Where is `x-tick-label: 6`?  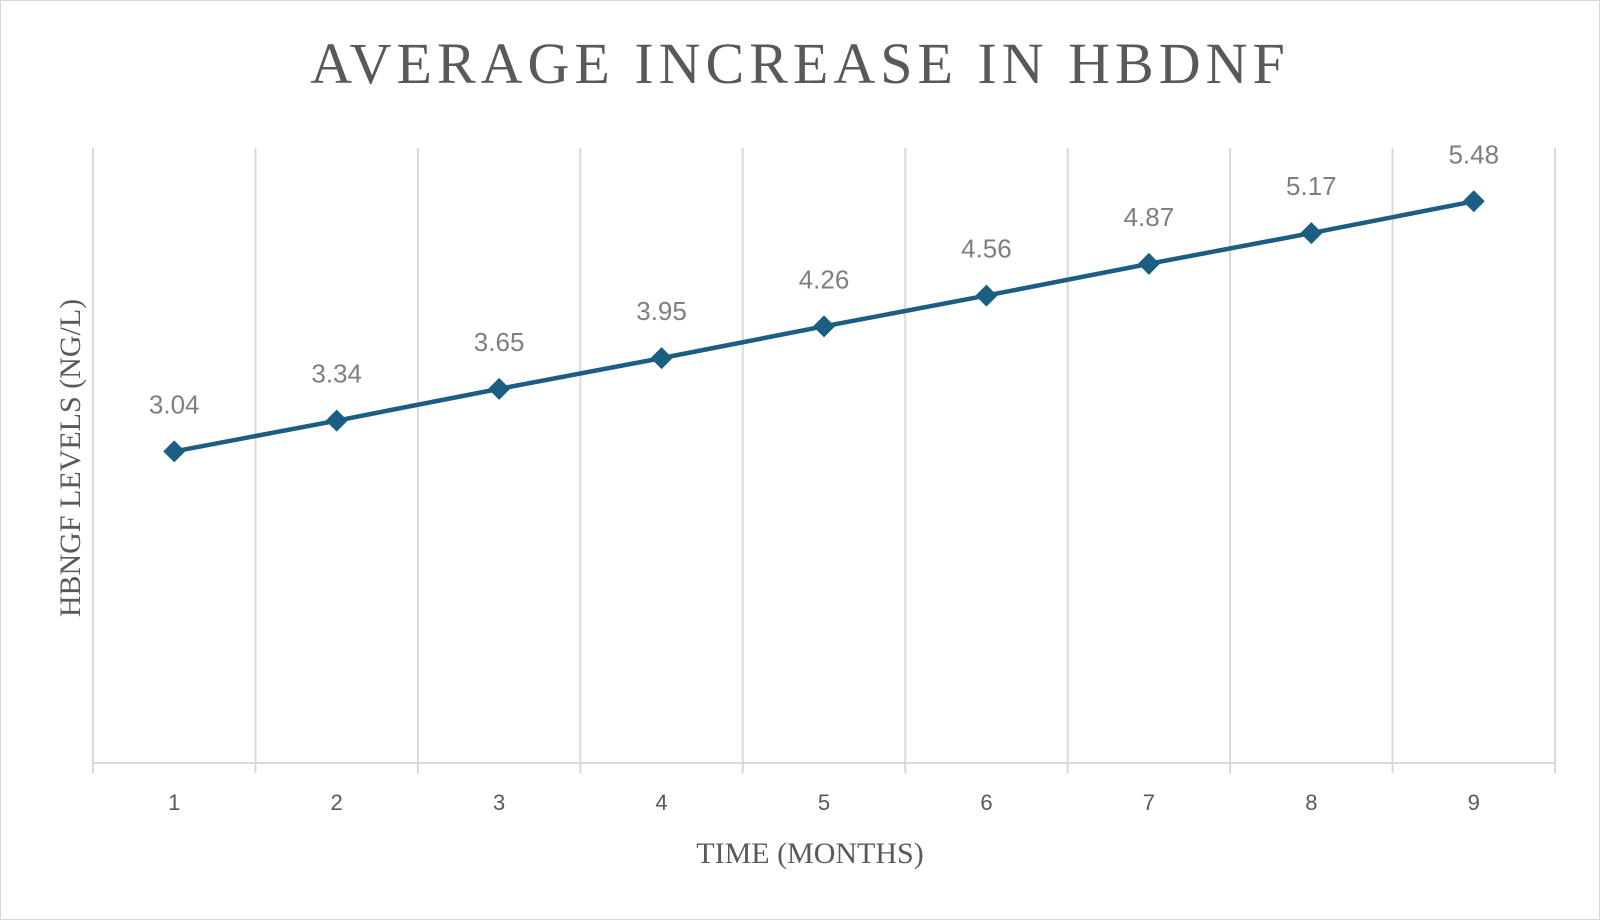 x-tick-label: 6 is located at coordinates (986, 802).